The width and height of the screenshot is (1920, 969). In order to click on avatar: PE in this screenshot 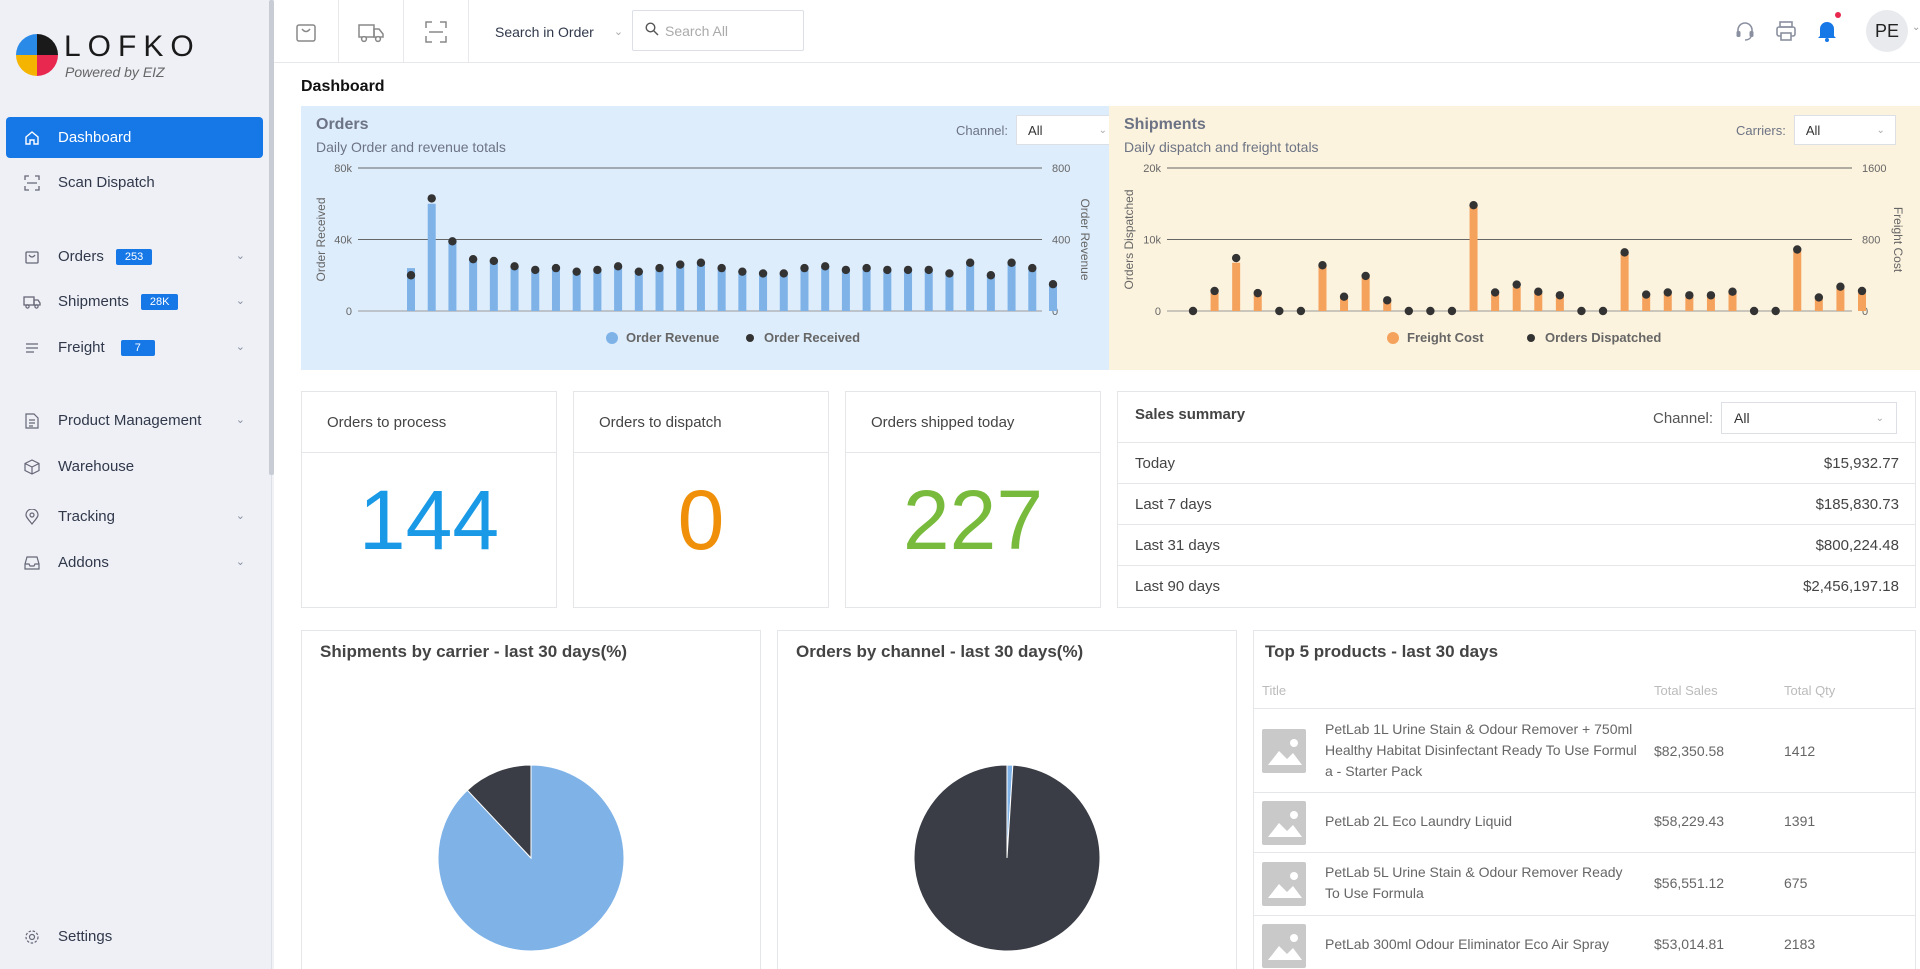, I will do `click(1887, 31)`.